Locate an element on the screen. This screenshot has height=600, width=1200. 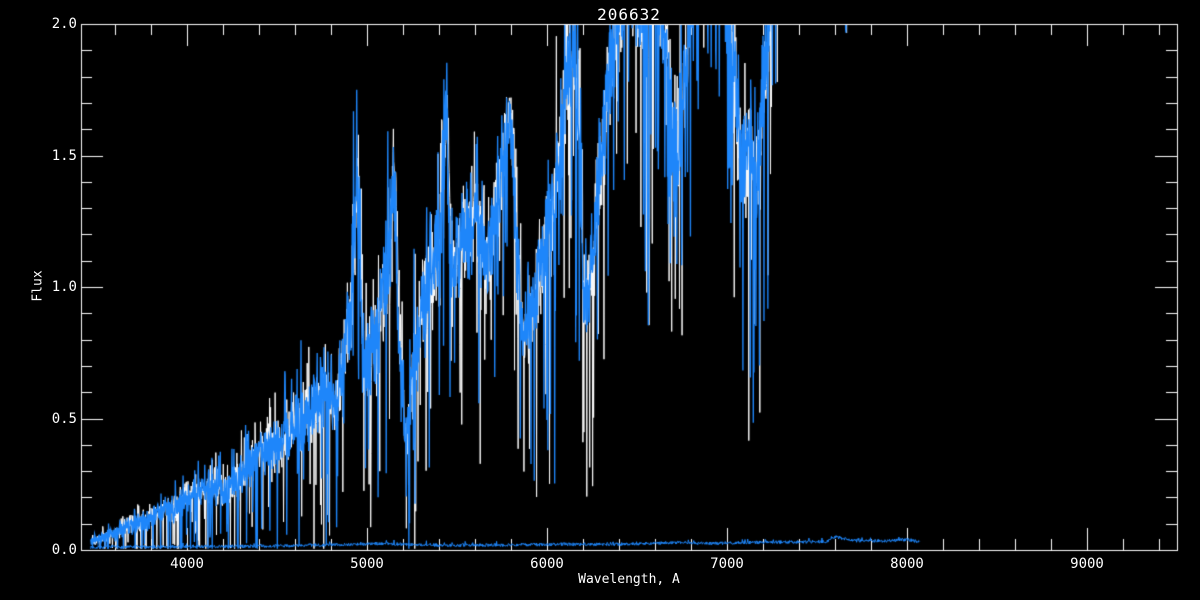
y-tick-label: 0.5 is located at coordinates (64, 418).